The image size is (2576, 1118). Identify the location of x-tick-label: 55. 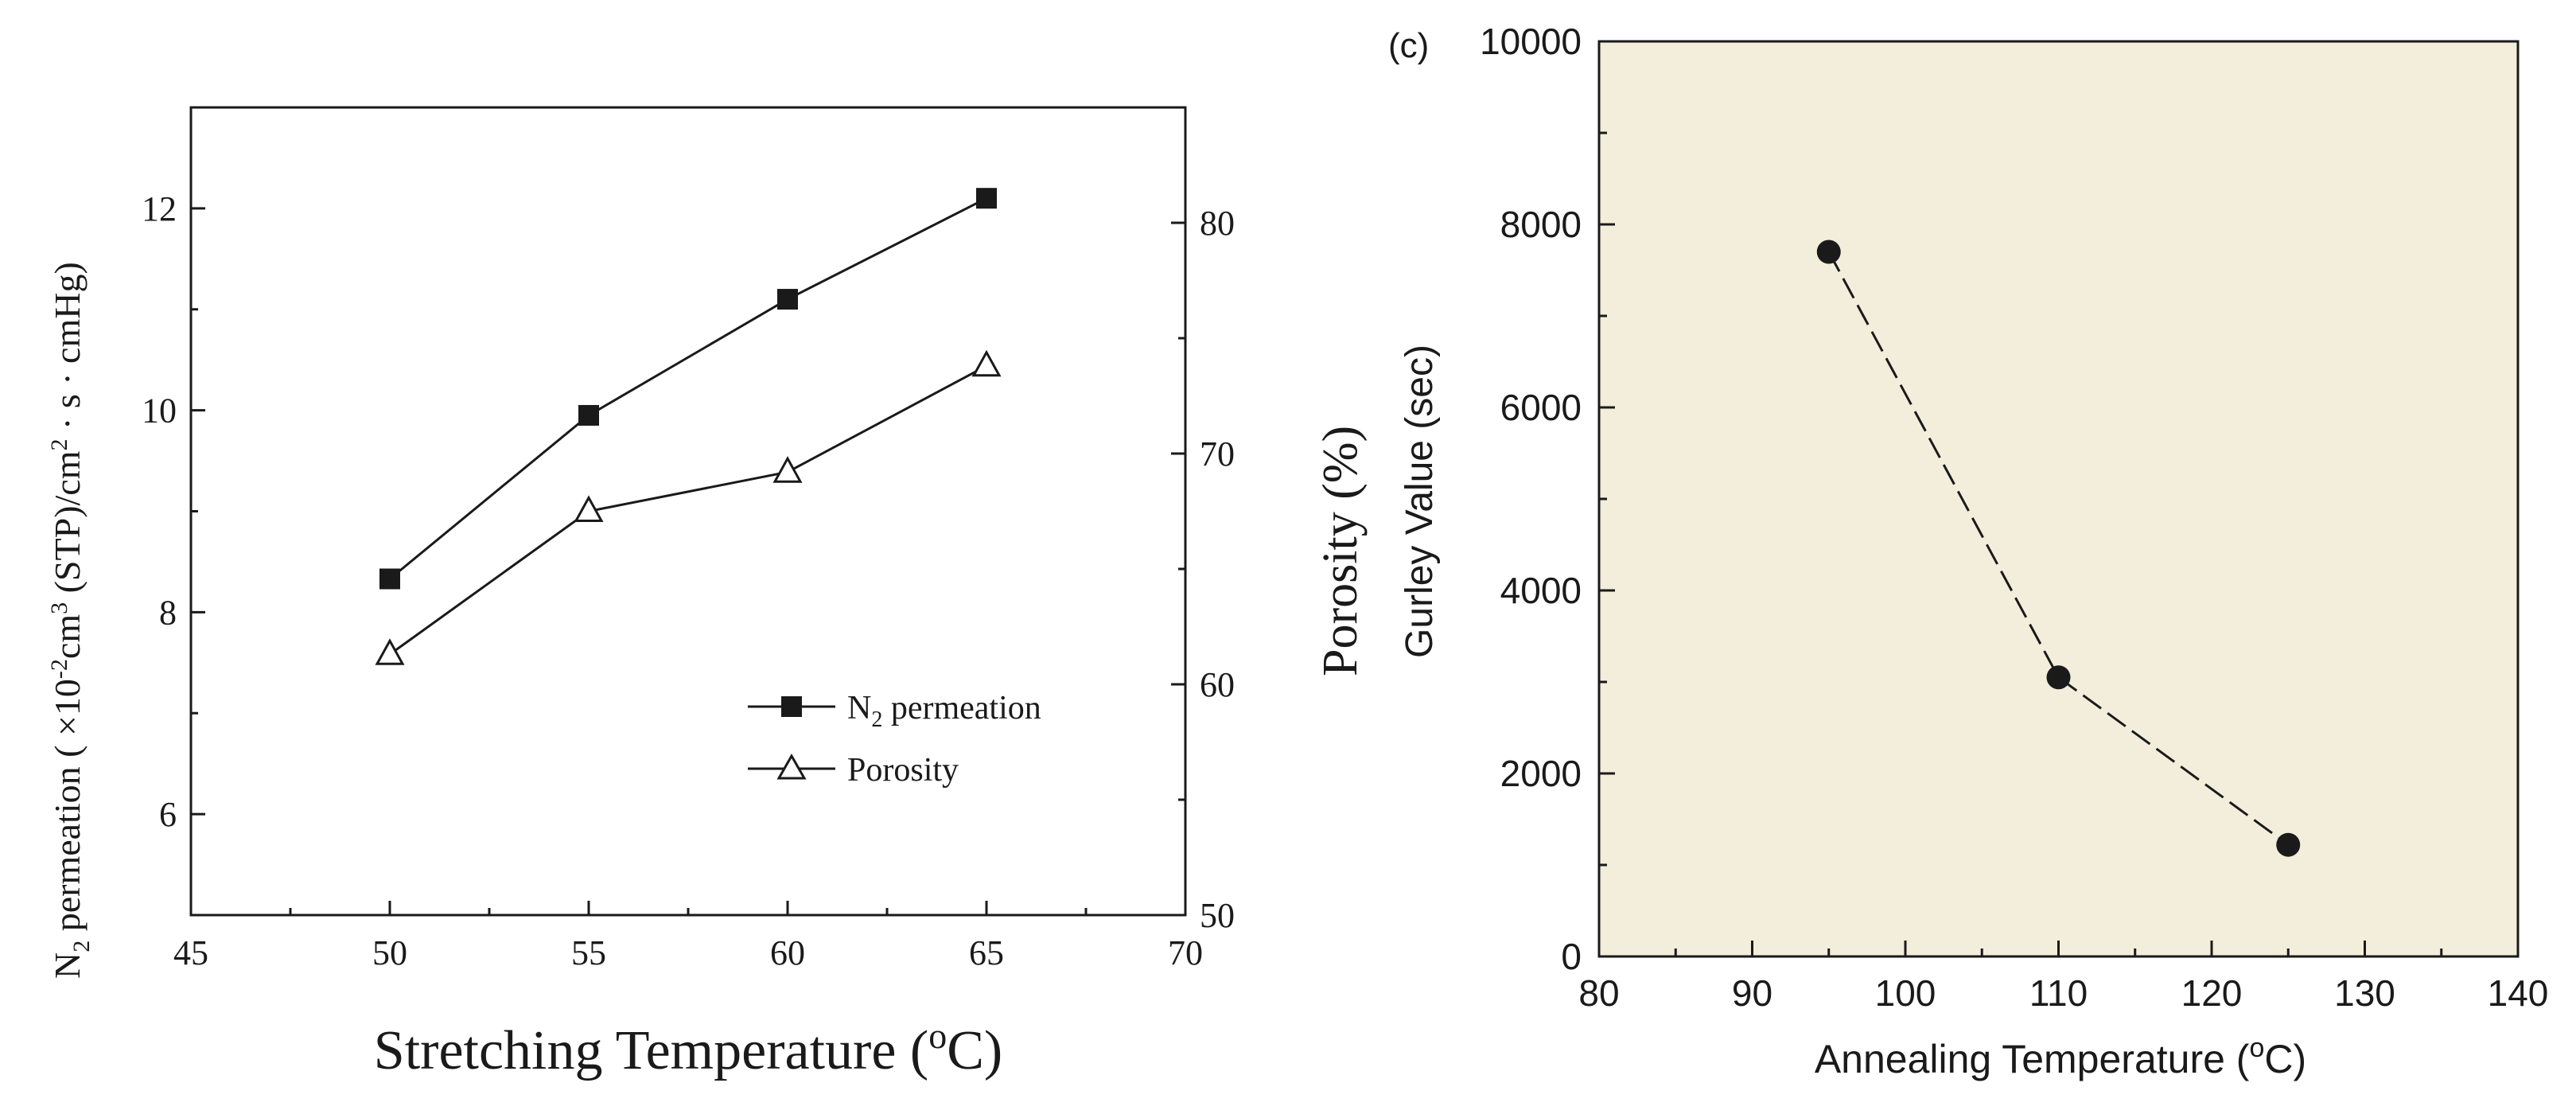
(588, 952).